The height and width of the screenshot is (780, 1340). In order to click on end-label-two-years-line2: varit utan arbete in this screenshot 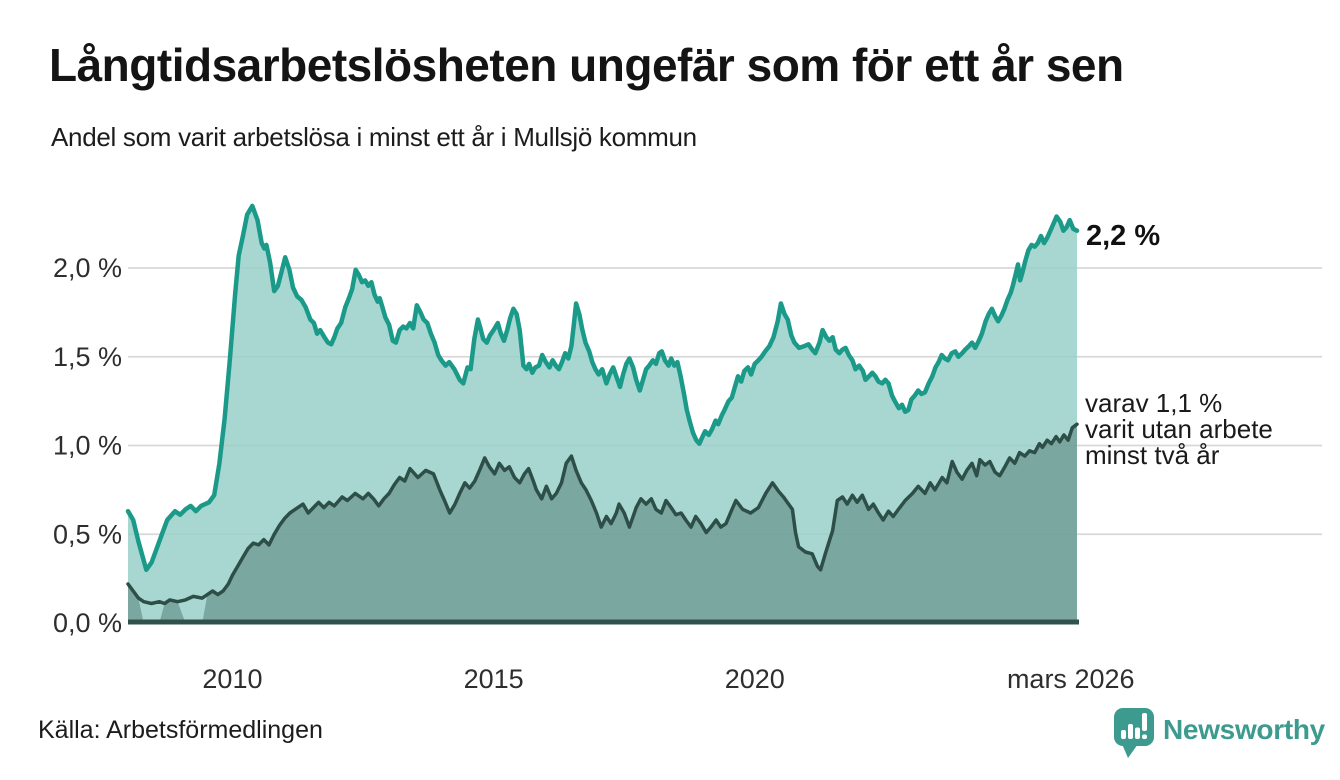, I will do `click(1179, 429)`.